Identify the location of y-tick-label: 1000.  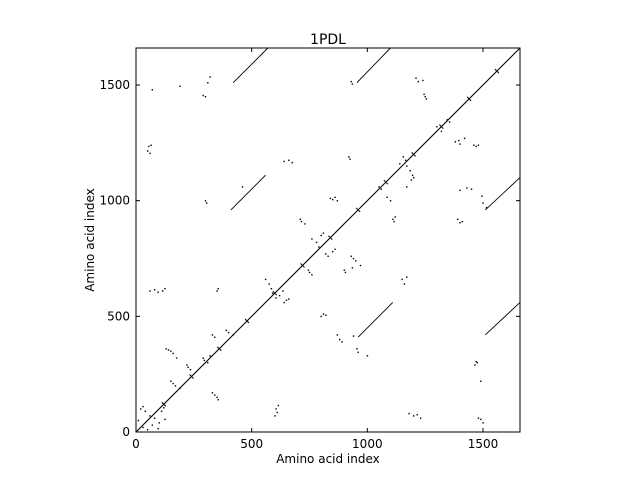
(114, 201).